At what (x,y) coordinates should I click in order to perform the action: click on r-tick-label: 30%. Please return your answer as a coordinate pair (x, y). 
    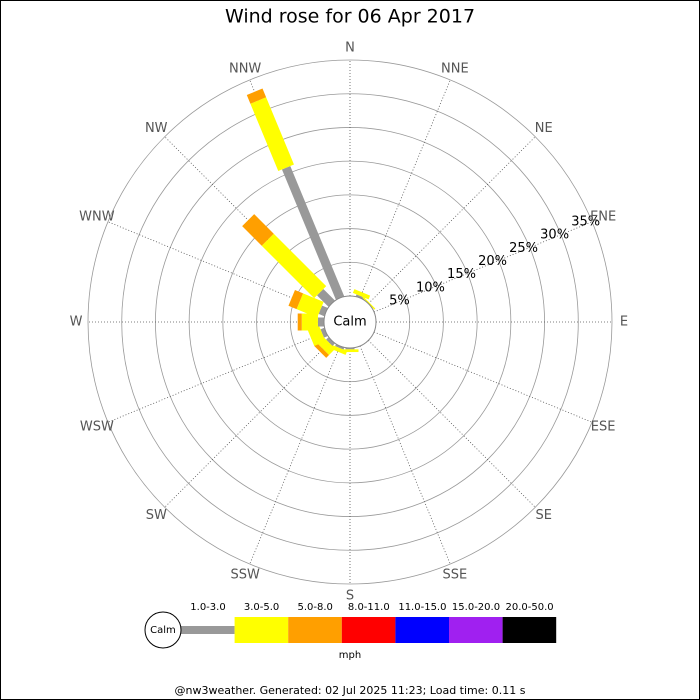
    Looking at the image, I should click on (554, 235).